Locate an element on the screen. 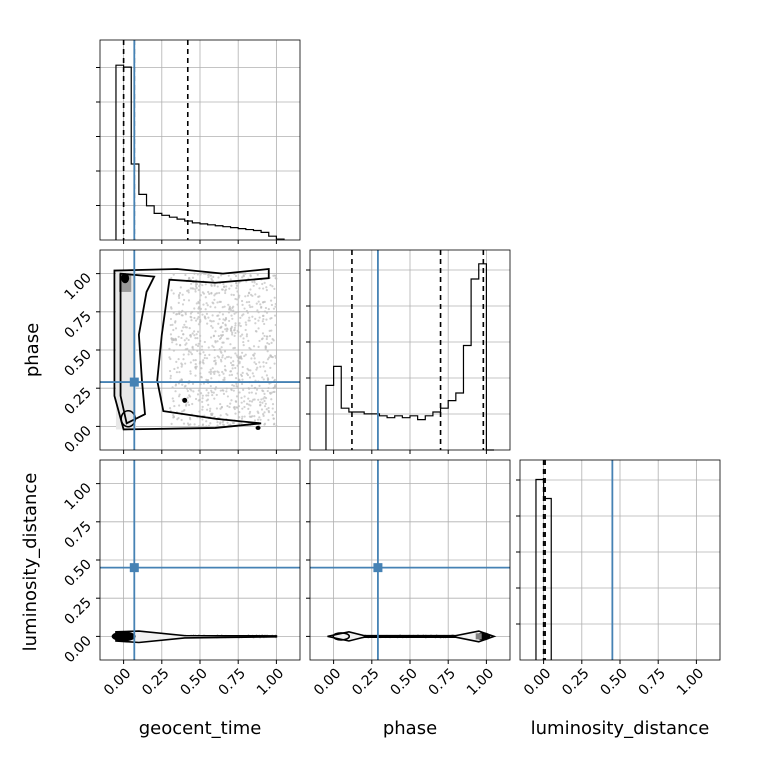  xtick-label-geocent_time-3: 0.75 is located at coordinates (232, 682).